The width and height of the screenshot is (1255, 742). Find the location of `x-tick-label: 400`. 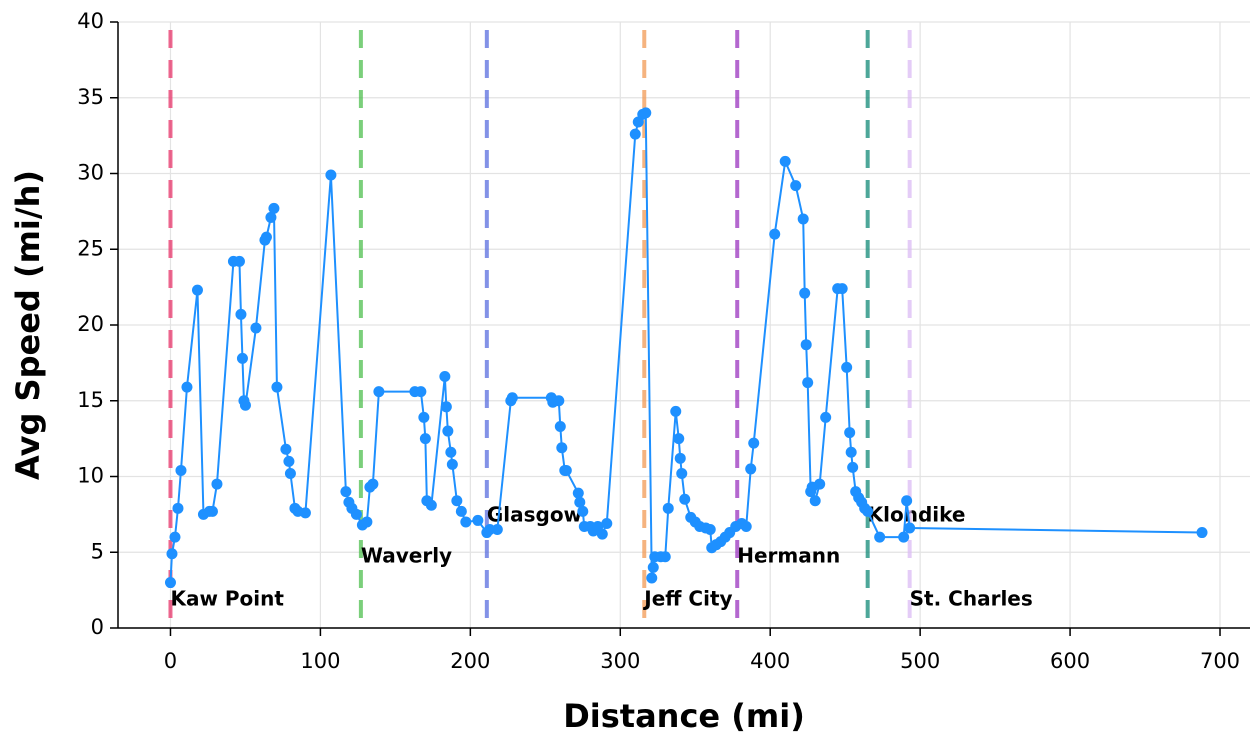

x-tick-label: 400 is located at coordinates (770, 661).